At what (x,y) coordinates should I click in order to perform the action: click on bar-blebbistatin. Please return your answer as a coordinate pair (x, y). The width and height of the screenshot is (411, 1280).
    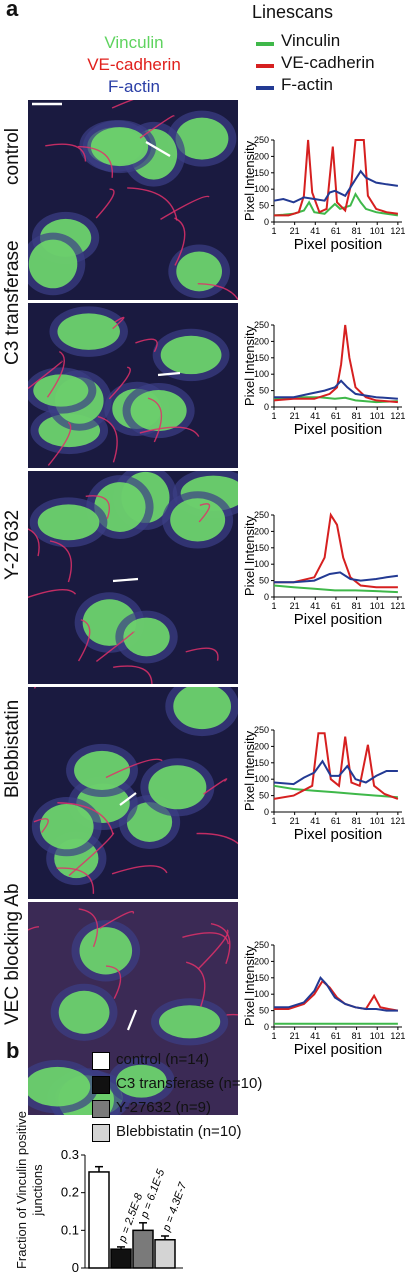
    Looking at the image, I should click on (165, 1254).